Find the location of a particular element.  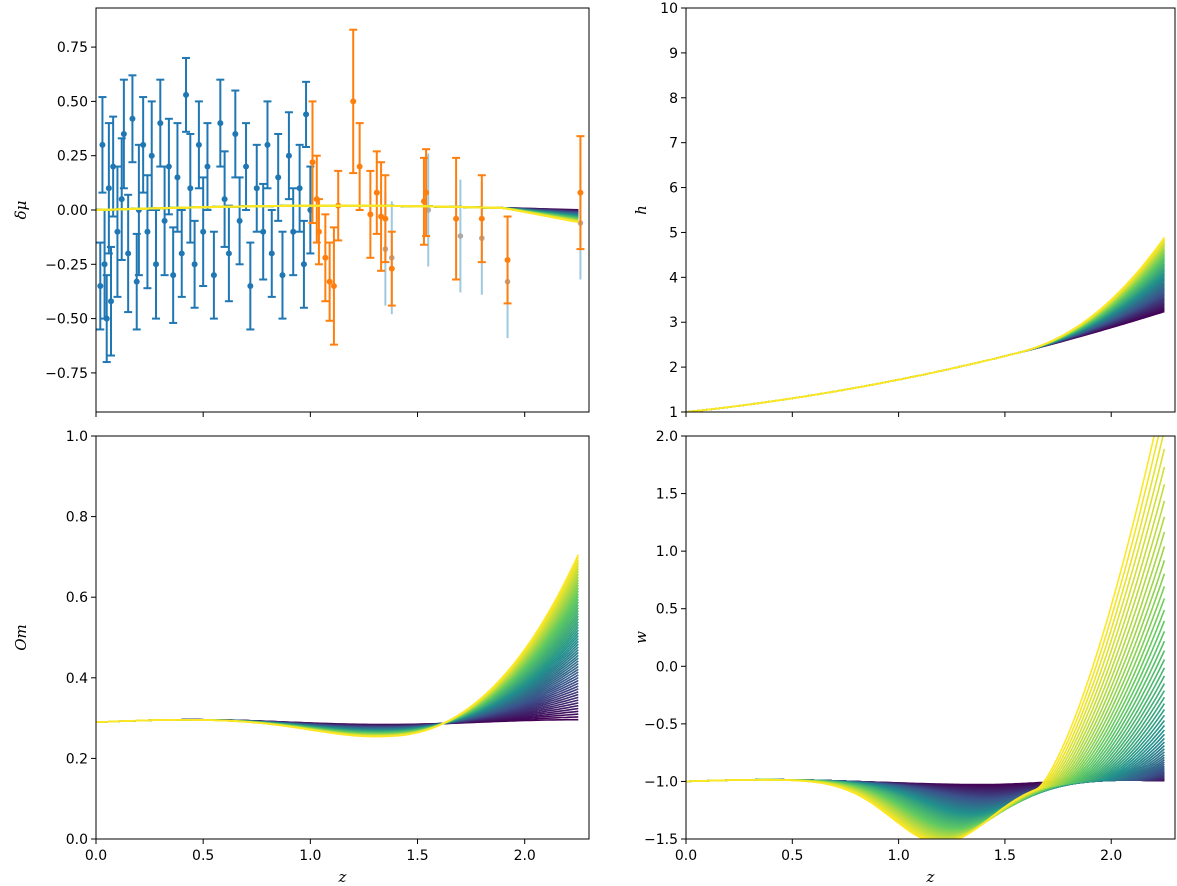

om-curve is located at coordinates (338, 646).